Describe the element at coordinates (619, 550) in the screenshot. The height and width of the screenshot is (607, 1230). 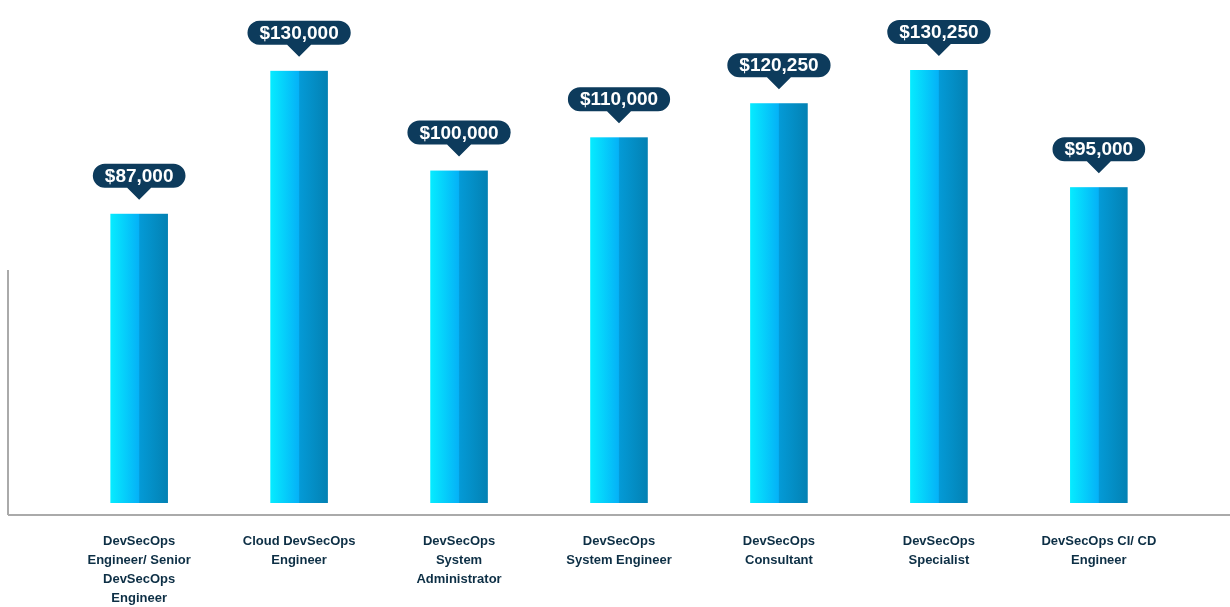
I see `x-tick-label: DevSecOps System Engineer` at that location.